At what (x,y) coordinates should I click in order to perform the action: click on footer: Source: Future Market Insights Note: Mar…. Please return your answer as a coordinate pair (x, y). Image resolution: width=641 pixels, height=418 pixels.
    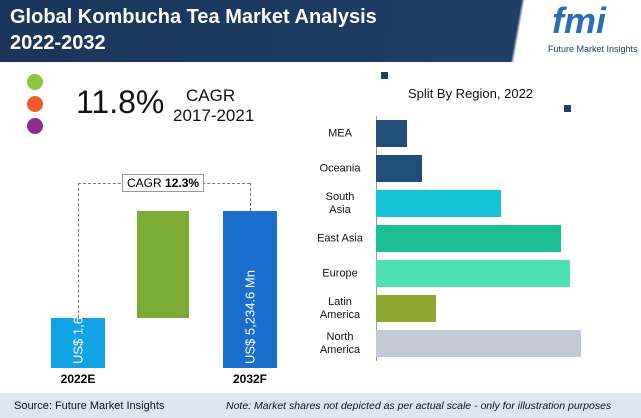
    Looking at the image, I should click on (320, 405).